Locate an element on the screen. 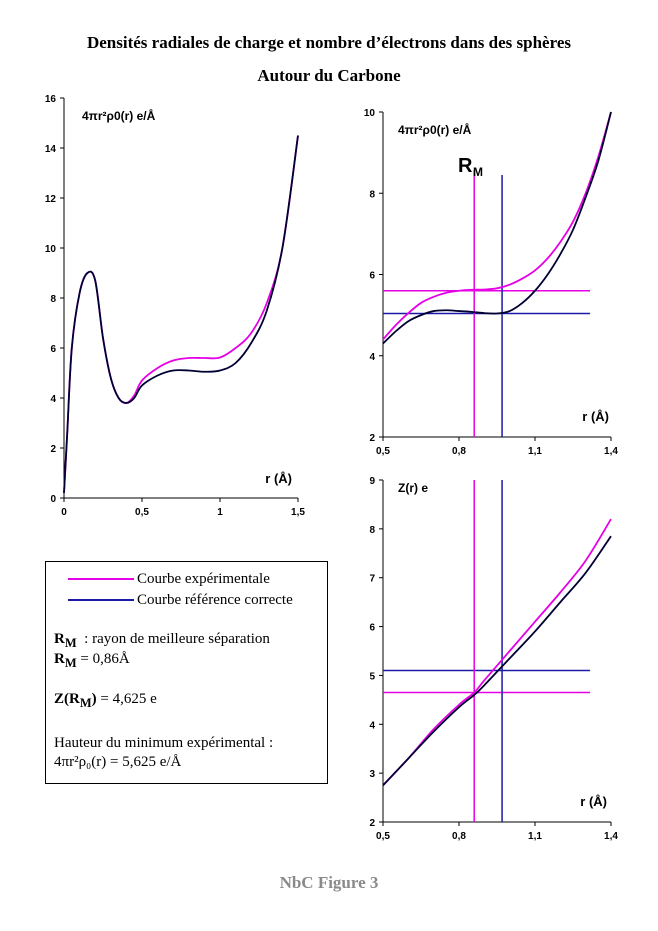 This screenshot has width=658, height=931. rm-sub: M is located at coordinates (70, 643).